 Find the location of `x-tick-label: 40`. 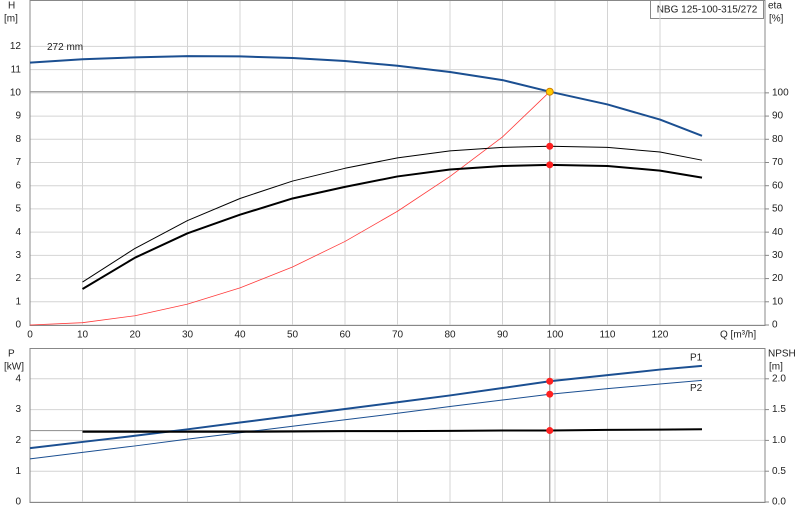

x-tick-label: 40 is located at coordinates (240, 335).